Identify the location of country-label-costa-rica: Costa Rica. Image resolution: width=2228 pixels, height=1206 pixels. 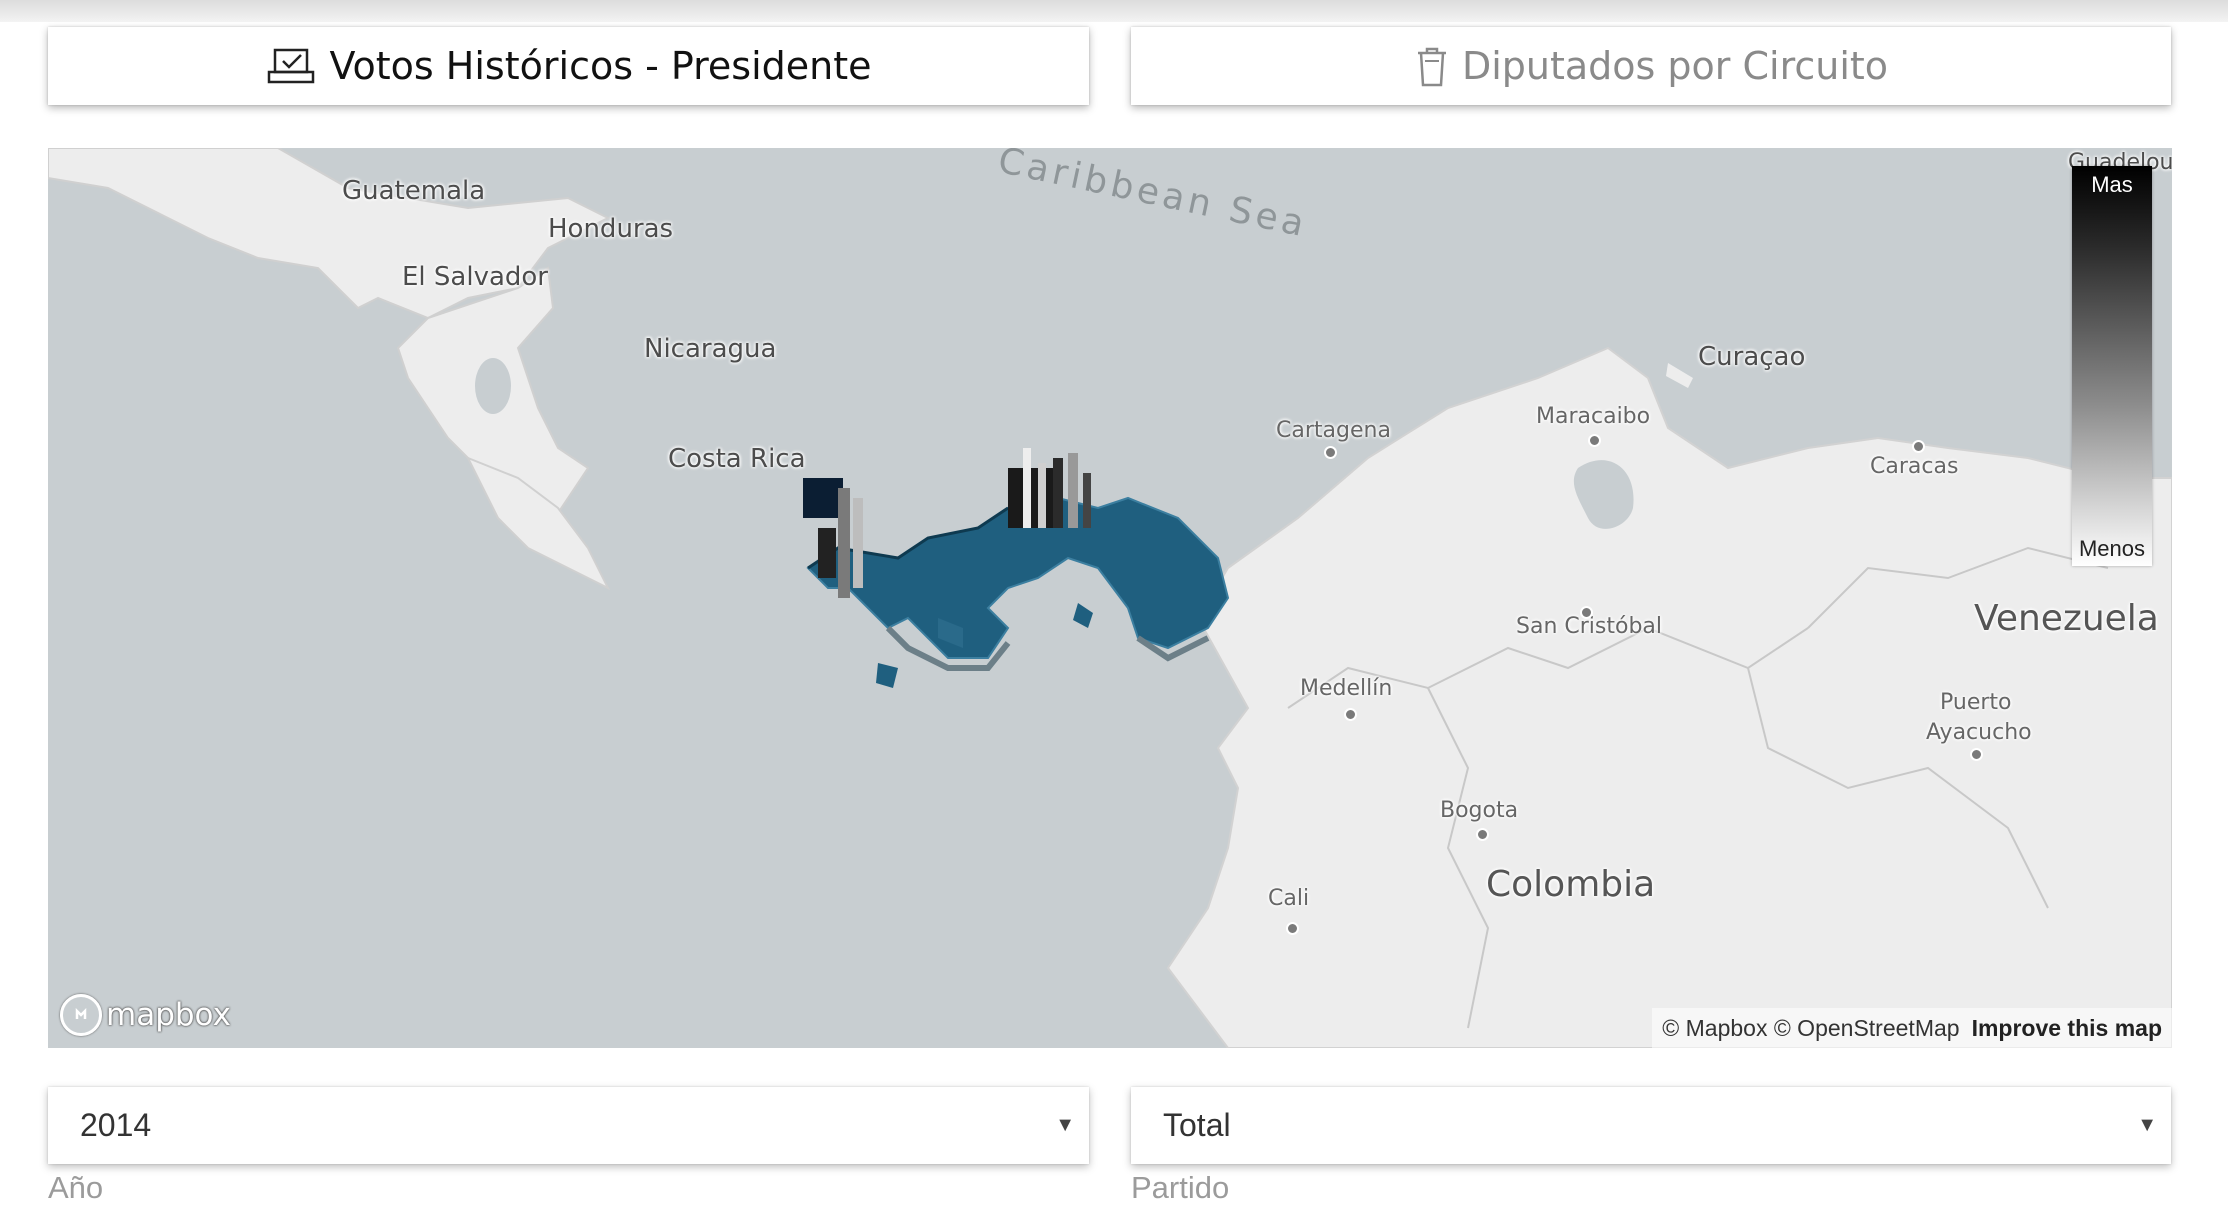
(737, 459).